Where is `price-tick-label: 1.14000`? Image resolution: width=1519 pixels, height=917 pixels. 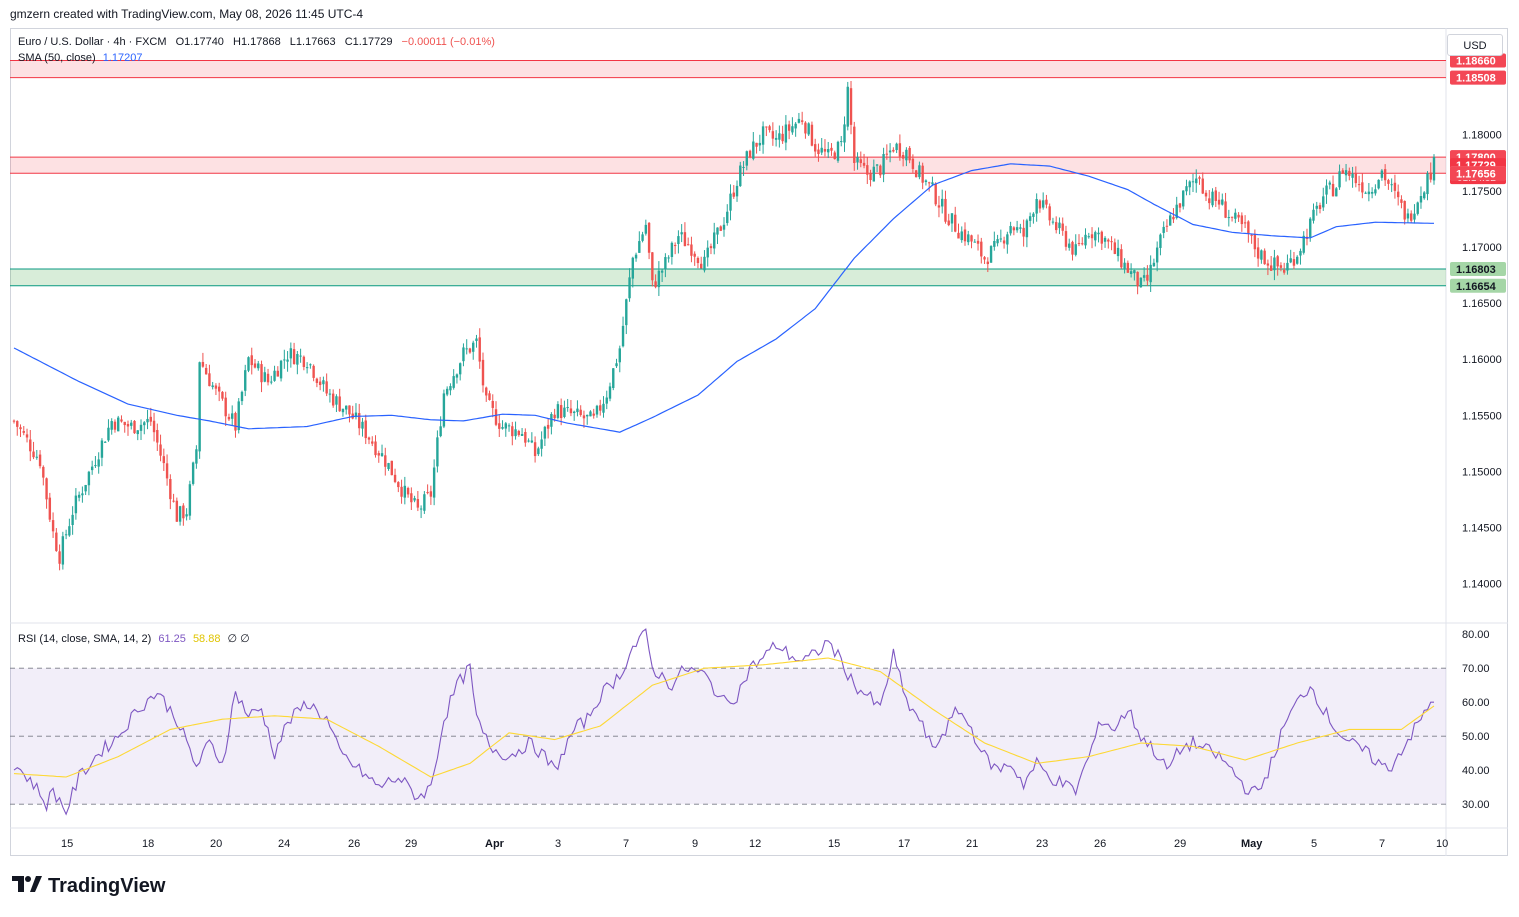
price-tick-label: 1.14000 is located at coordinates (1482, 585).